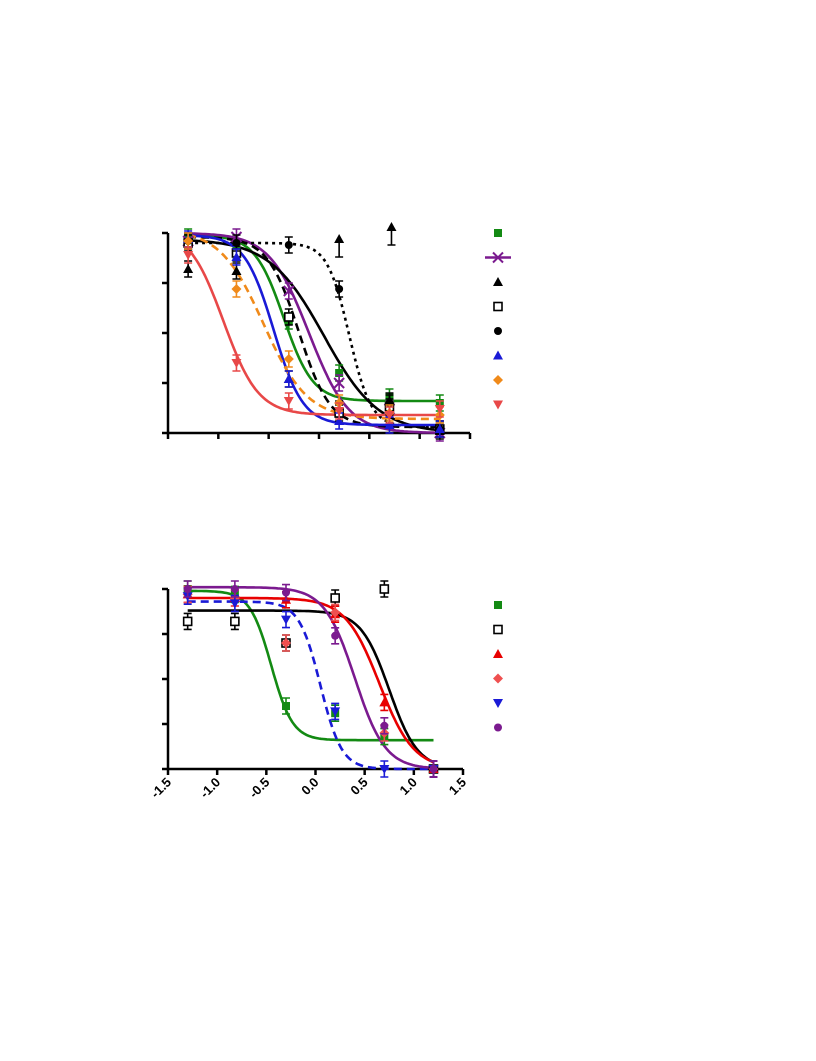  I want to click on x-tick-label: 0.0, so click(309, 786).